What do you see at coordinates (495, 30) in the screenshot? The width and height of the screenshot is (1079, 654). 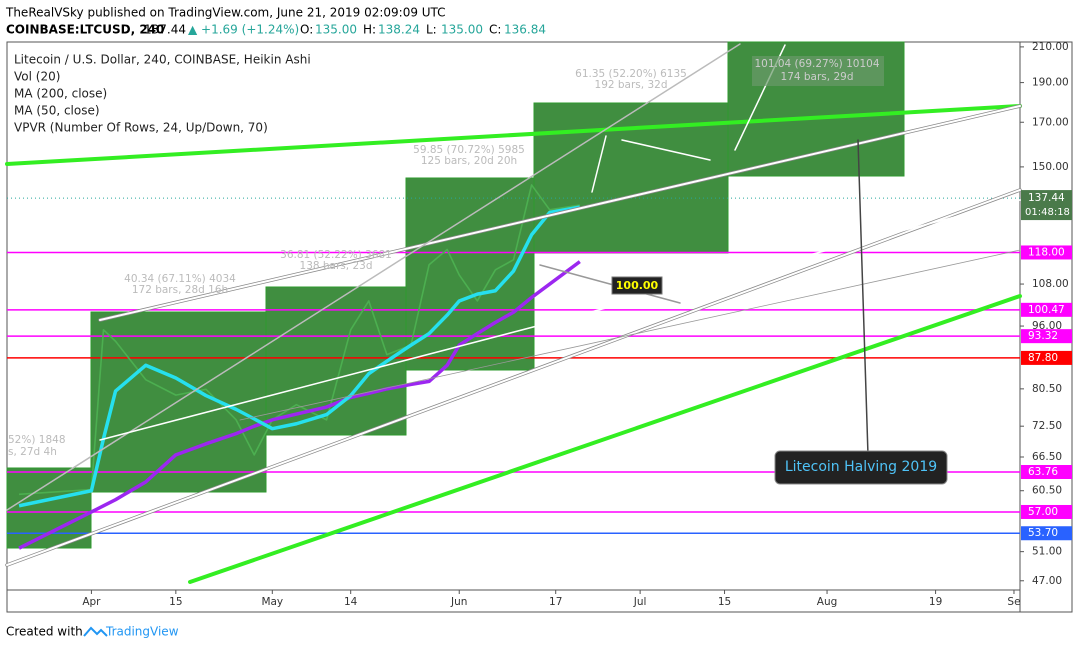 I see `ohlc-label: C:` at bounding box center [495, 30].